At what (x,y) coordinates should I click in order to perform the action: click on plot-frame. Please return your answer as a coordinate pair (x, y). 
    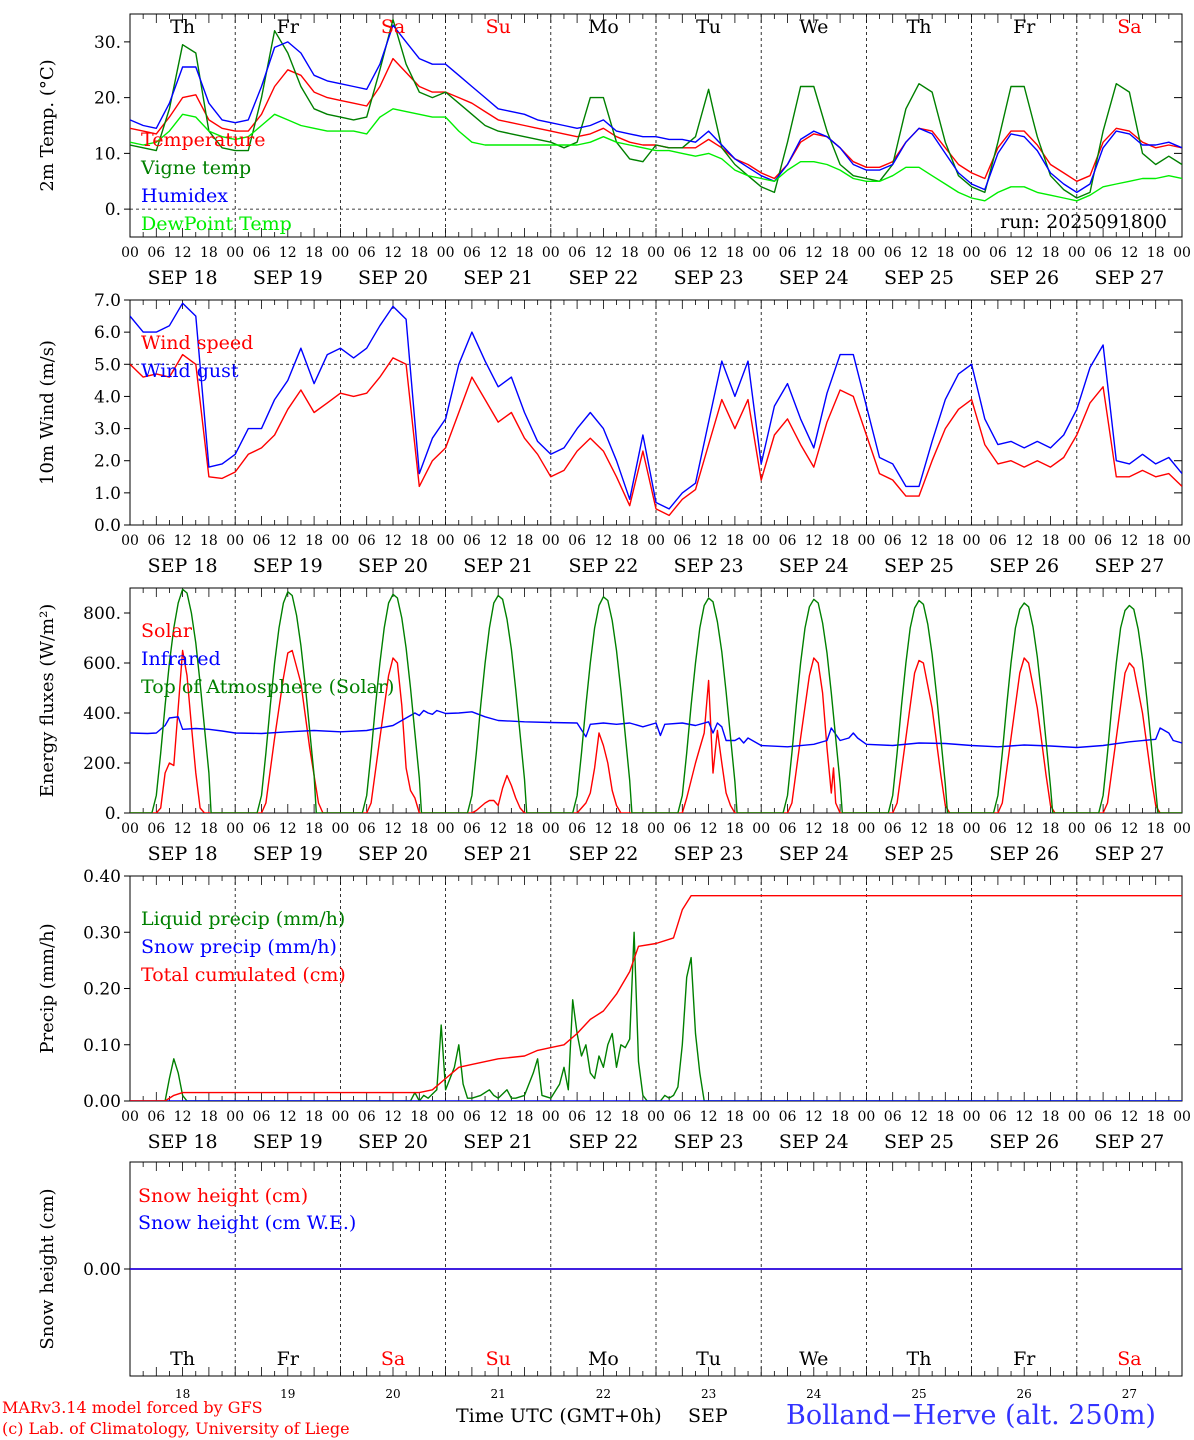
    Looking at the image, I should click on (656, 412).